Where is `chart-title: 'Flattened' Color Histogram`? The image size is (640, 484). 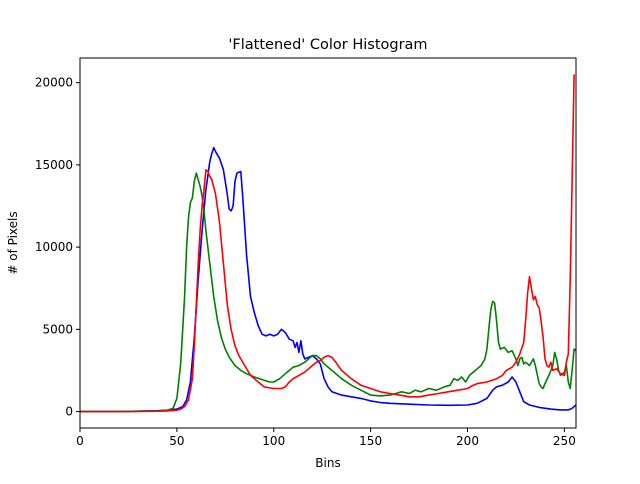 chart-title: 'Flattened' Color Histogram is located at coordinates (327, 45).